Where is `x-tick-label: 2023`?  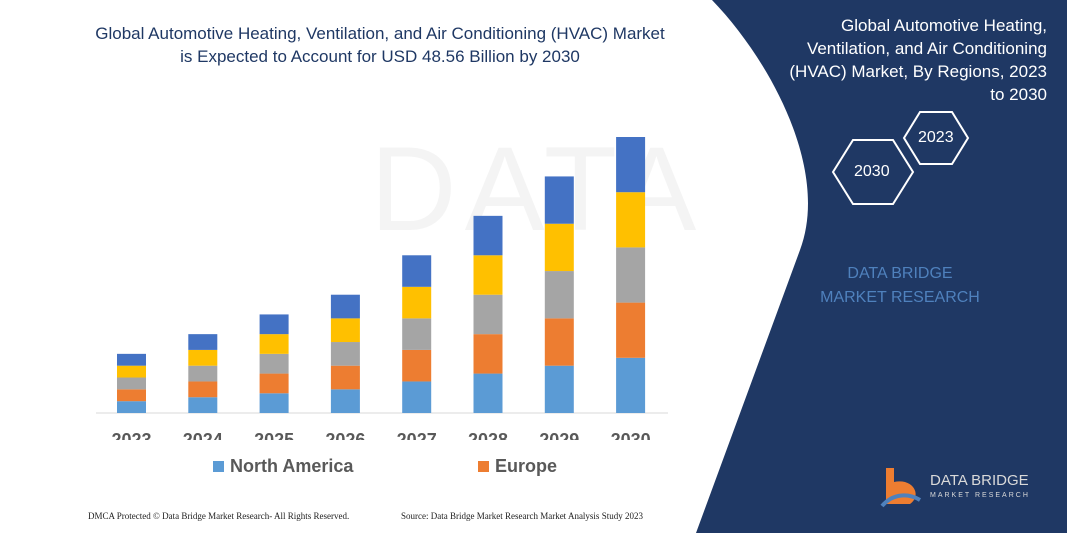 x-tick-label: 2023 is located at coordinates (131, 435).